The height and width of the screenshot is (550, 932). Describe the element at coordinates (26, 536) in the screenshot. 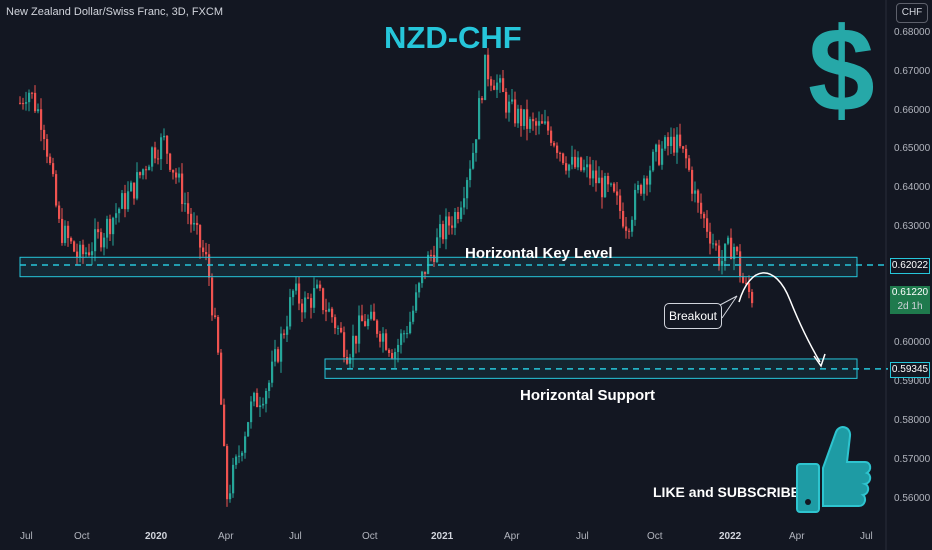

I see `x-tick-label: Jul` at that location.